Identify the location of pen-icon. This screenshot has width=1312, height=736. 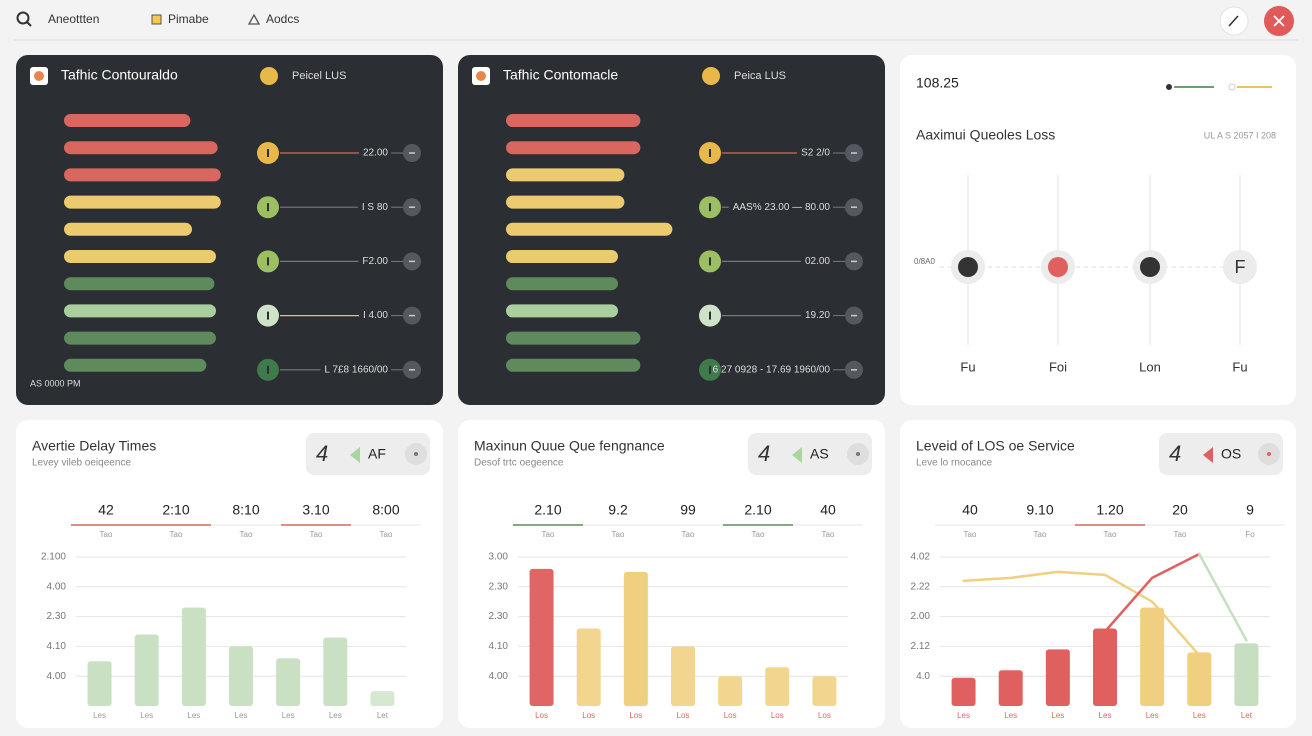
(1233, 21).